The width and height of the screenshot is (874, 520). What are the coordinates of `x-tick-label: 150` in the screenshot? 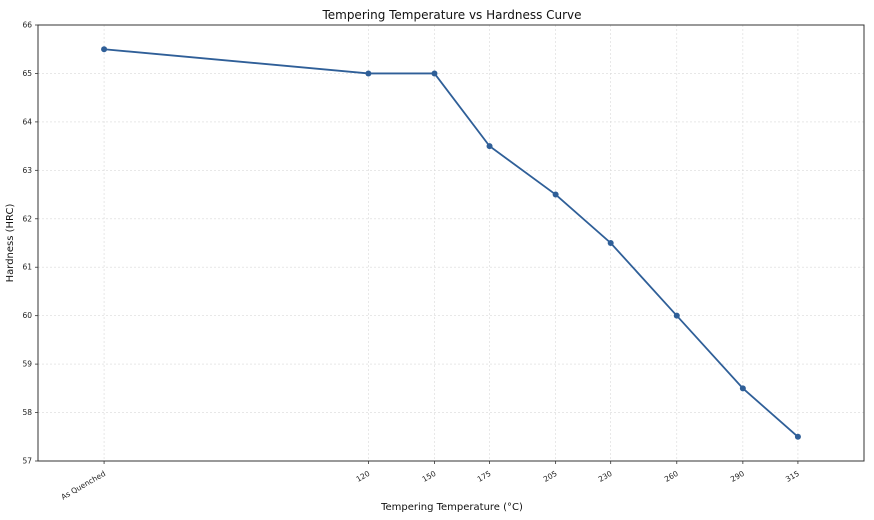 It's located at (429, 476).